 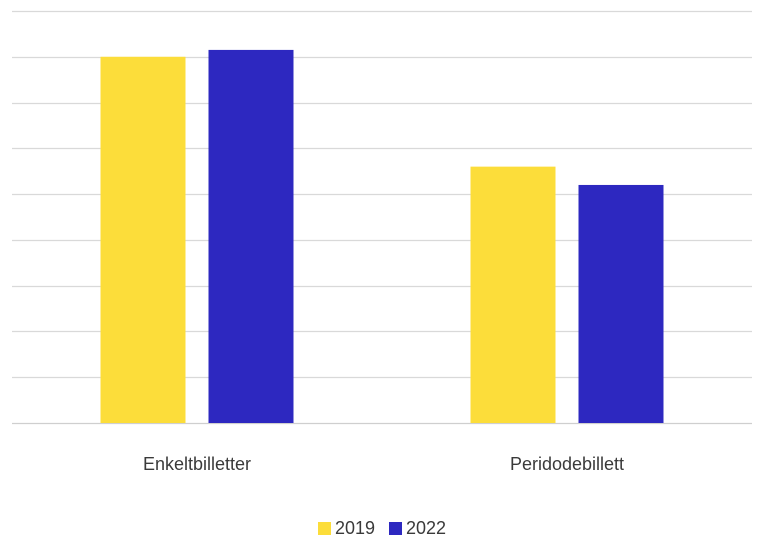 I want to click on category-labels: Enkeltbilletter Peridodebillett, so click(x=383, y=464).